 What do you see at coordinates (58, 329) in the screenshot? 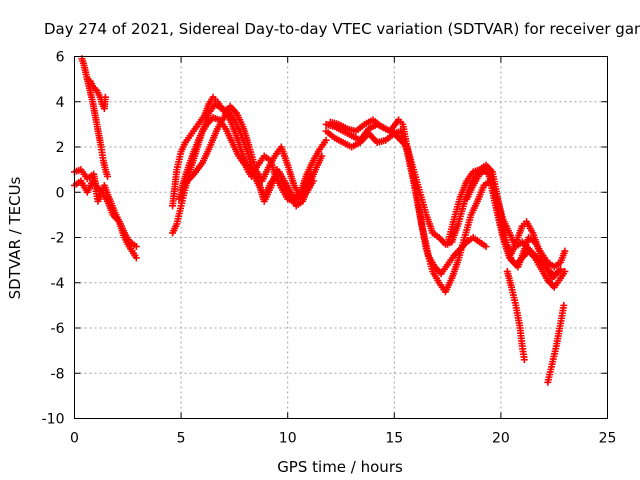
I see `y-tick-label: -6` at bounding box center [58, 329].